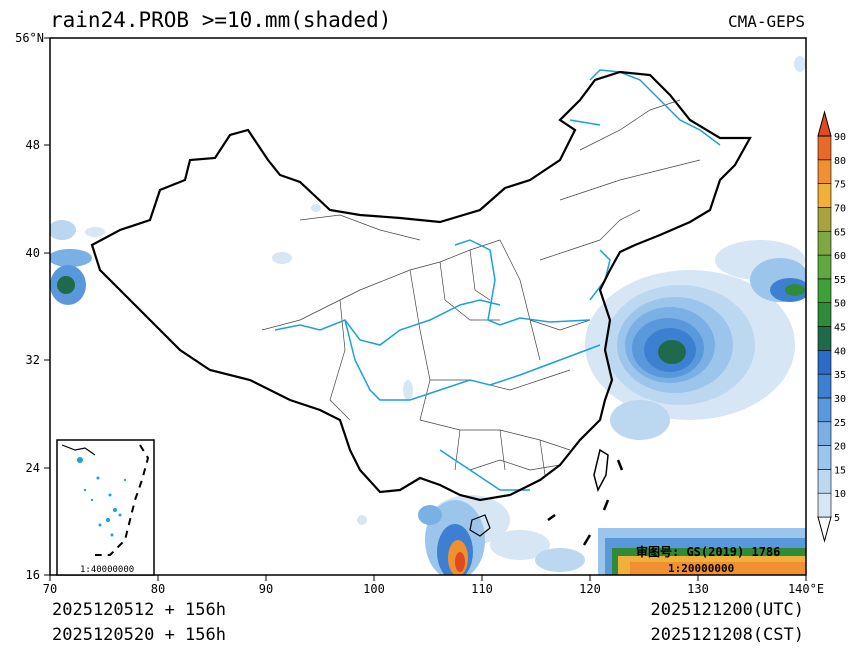  I want to click on legend-label: 25, so click(840, 423).